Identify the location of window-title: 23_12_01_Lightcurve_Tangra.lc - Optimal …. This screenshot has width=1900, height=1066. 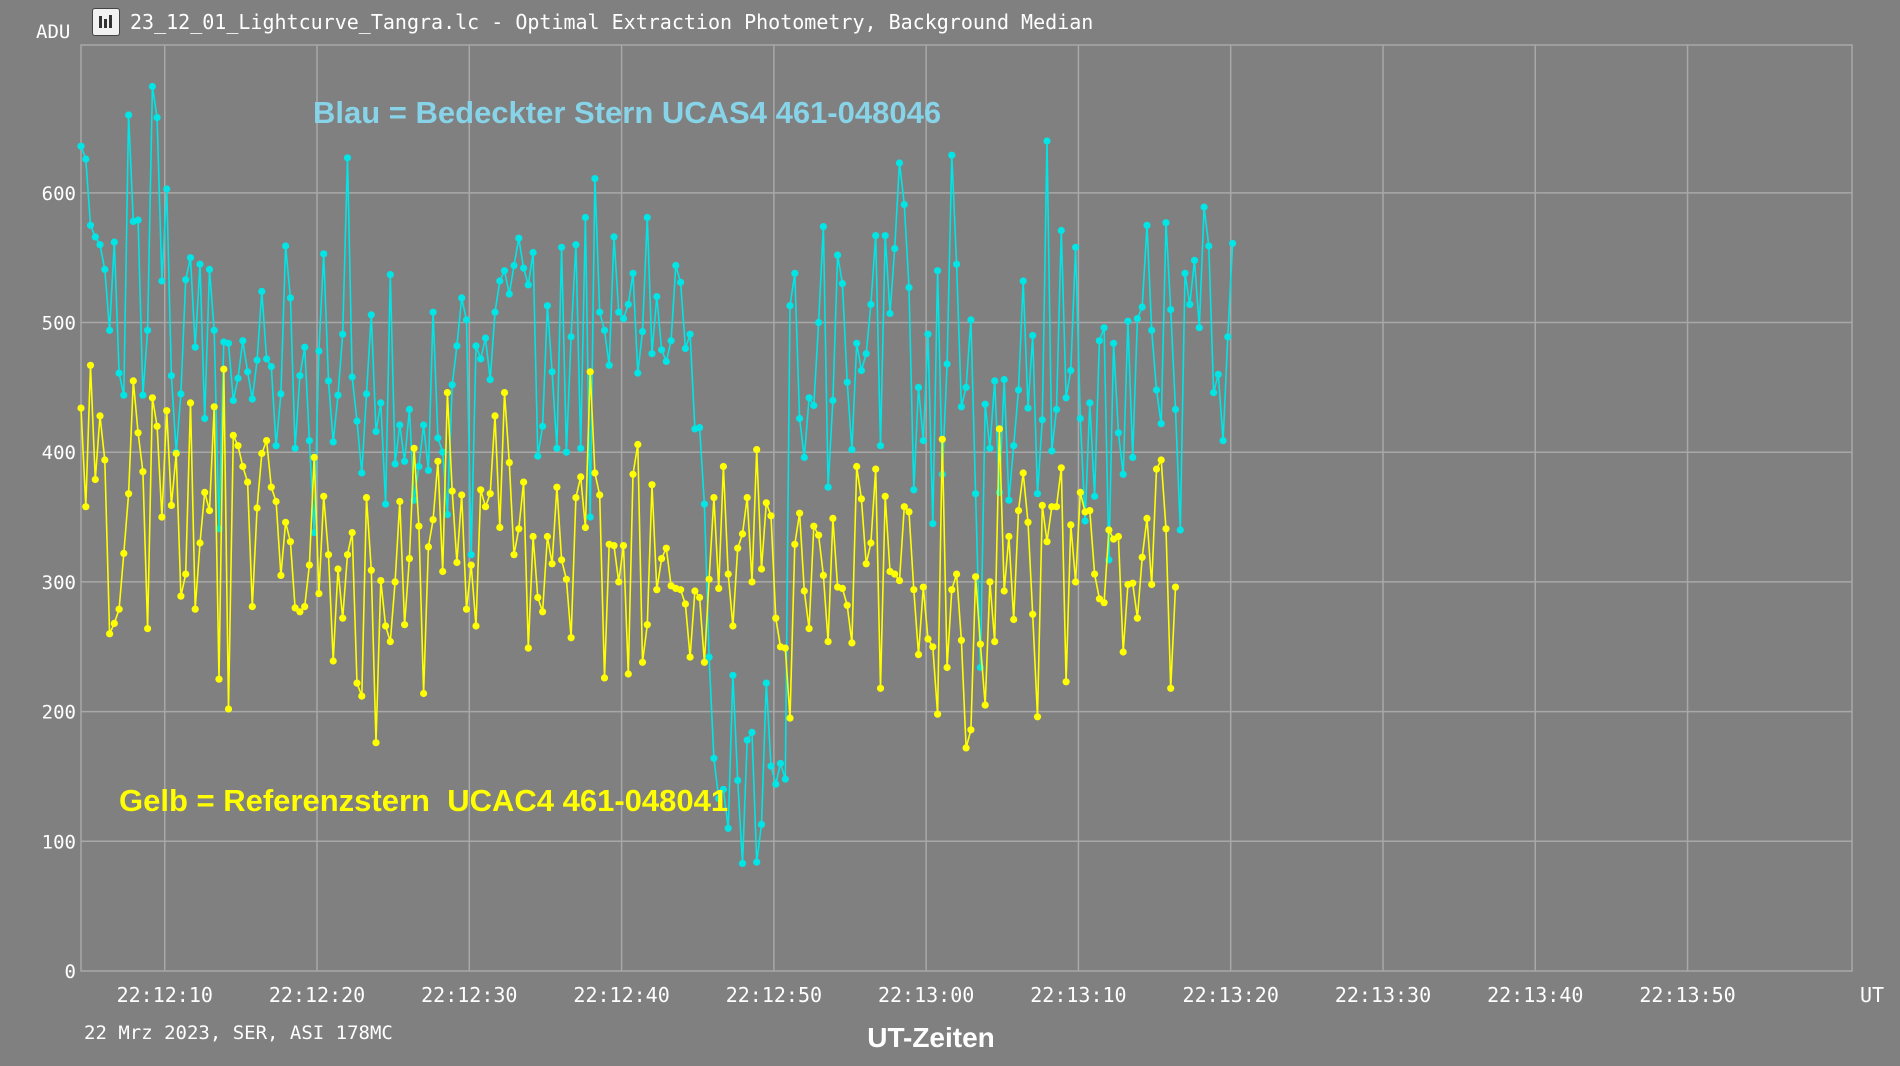
(612, 22).